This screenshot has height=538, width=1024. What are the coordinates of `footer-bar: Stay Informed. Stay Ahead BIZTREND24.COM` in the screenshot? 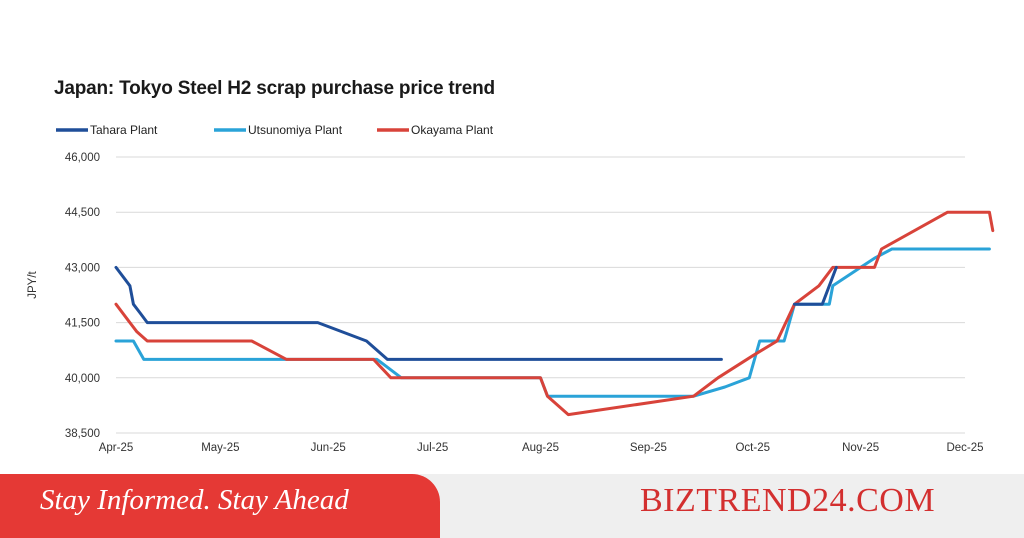 It's located at (512, 506).